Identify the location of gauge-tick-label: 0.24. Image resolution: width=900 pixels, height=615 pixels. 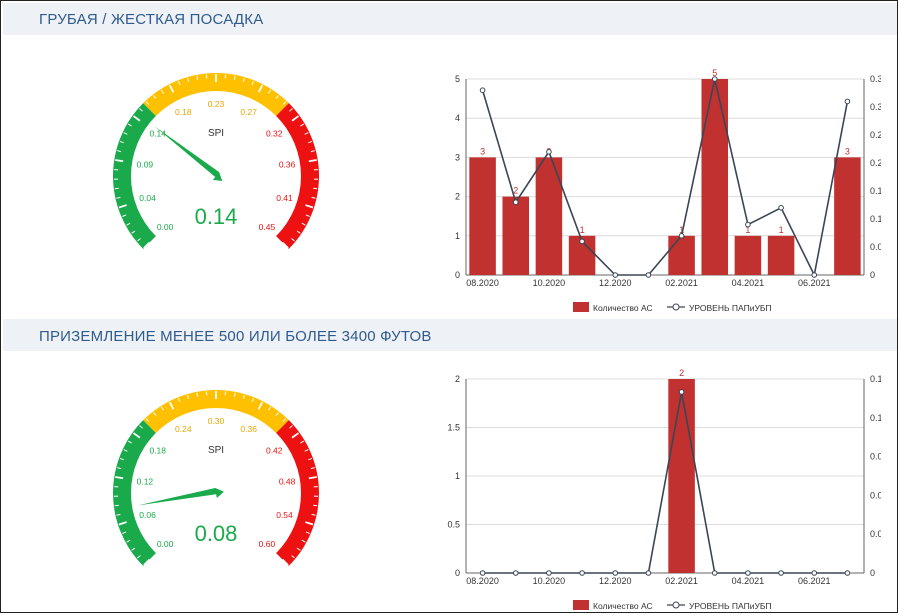
(183, 429).